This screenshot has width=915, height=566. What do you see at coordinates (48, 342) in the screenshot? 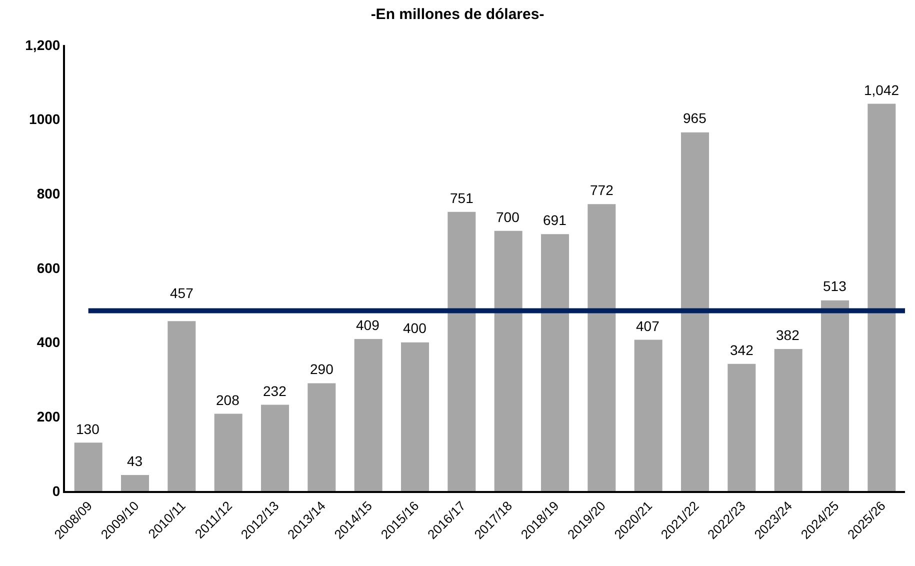
I see `y-tick-label: 400` at bounding box center [48, 342].